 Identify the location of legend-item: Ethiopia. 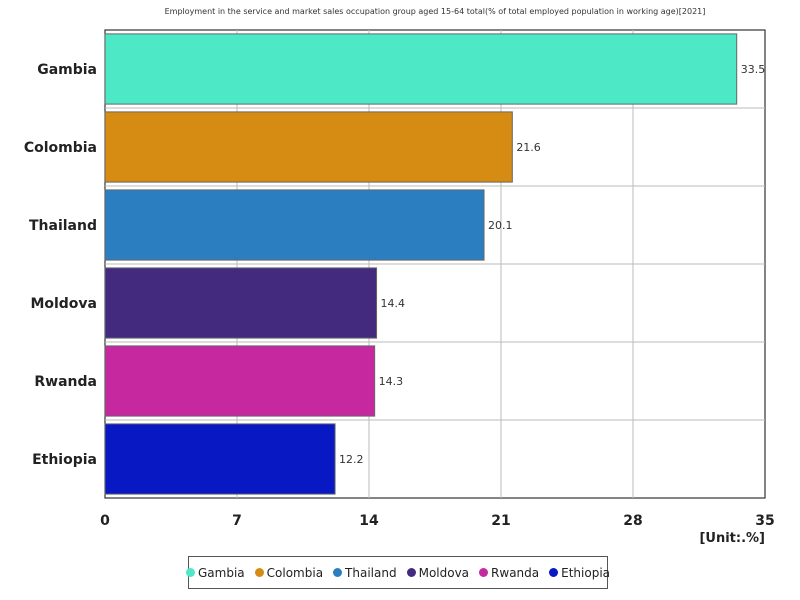
(579, 573).